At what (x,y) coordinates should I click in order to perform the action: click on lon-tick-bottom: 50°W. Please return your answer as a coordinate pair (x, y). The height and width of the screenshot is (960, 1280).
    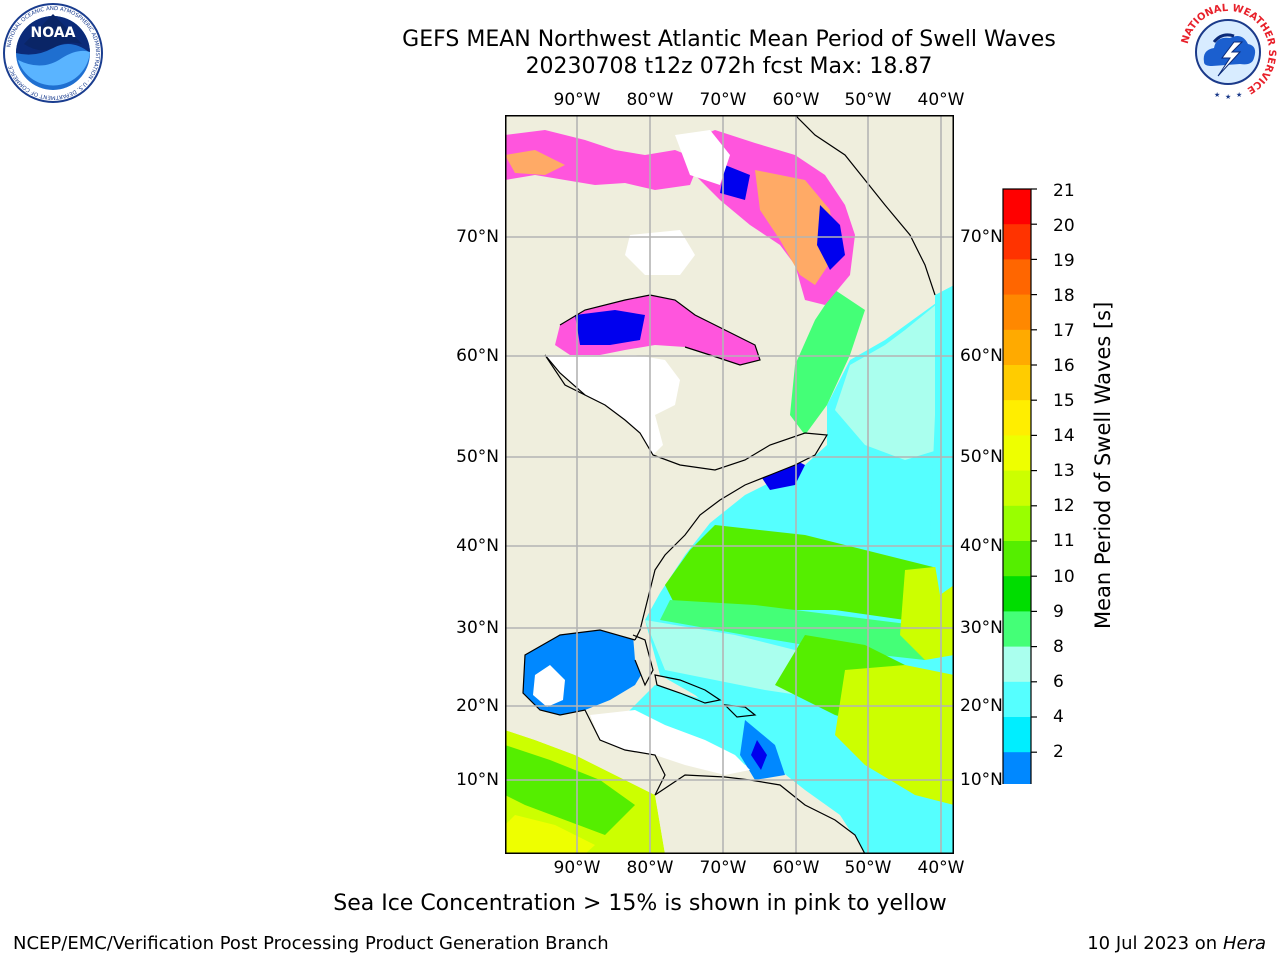
    Looking at the image, I should click on (868, 868).